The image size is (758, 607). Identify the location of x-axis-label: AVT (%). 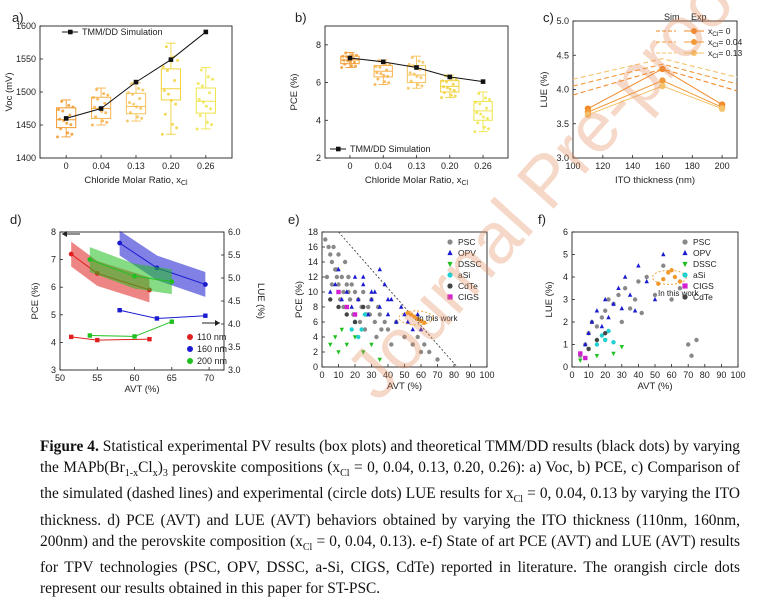
(141, 389).